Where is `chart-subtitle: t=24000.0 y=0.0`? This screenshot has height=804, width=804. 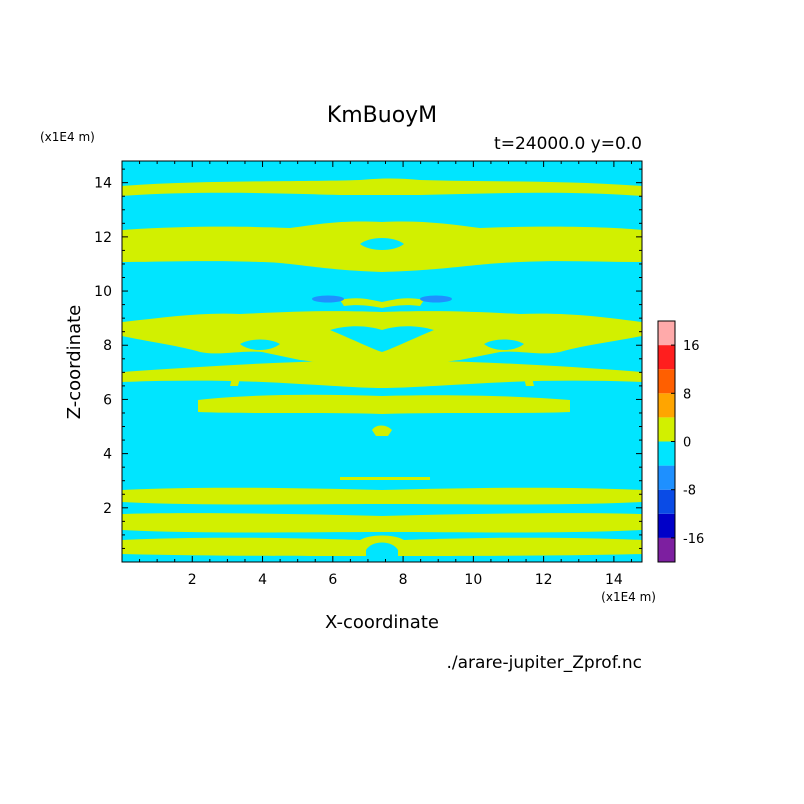 chart-subtitle: t=24000.0 y=0.0 is located at coordinates (568, 144).